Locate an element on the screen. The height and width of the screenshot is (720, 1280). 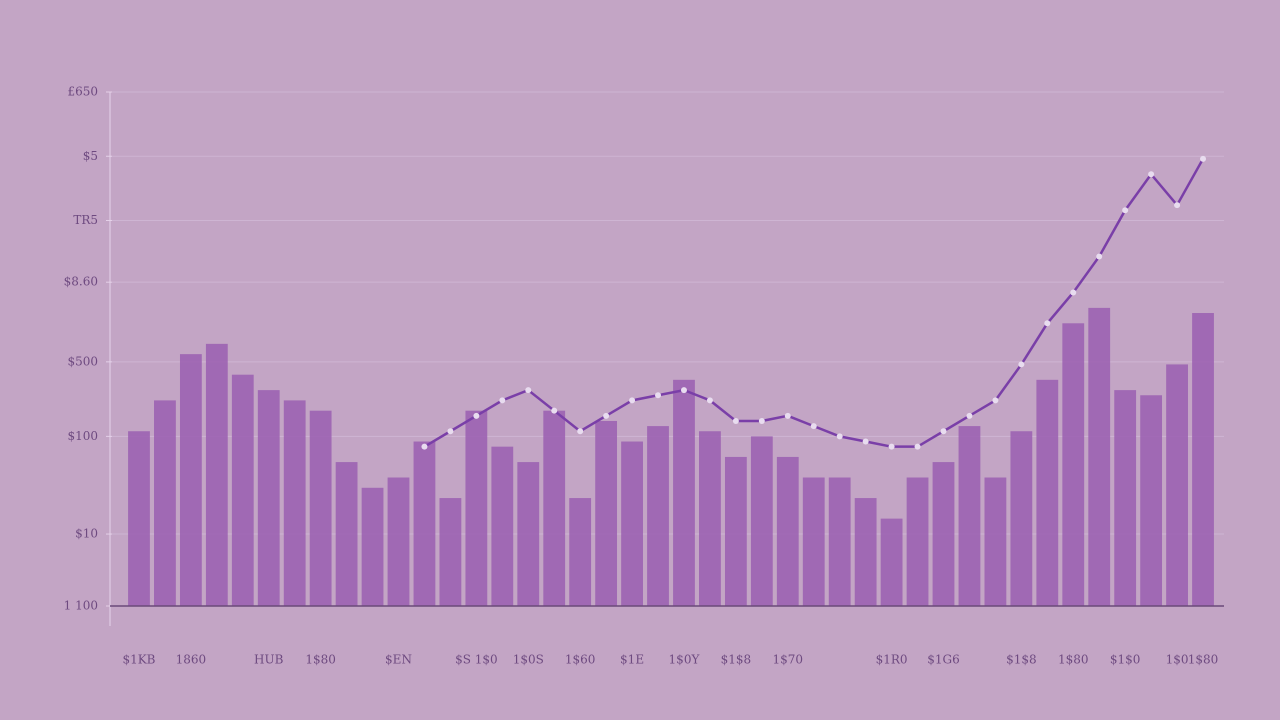
x-tick-label: $1E is located at coordinates (632, 660).